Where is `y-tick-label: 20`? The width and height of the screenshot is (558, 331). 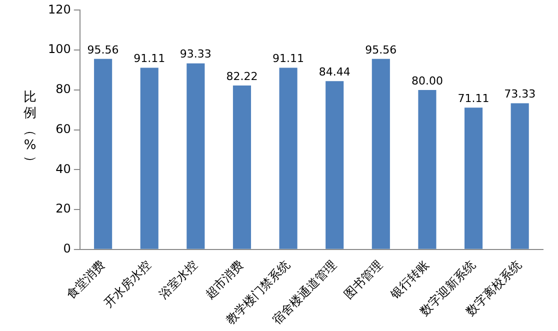
y-tick-label: 20 is located at coordinates (63, 209).